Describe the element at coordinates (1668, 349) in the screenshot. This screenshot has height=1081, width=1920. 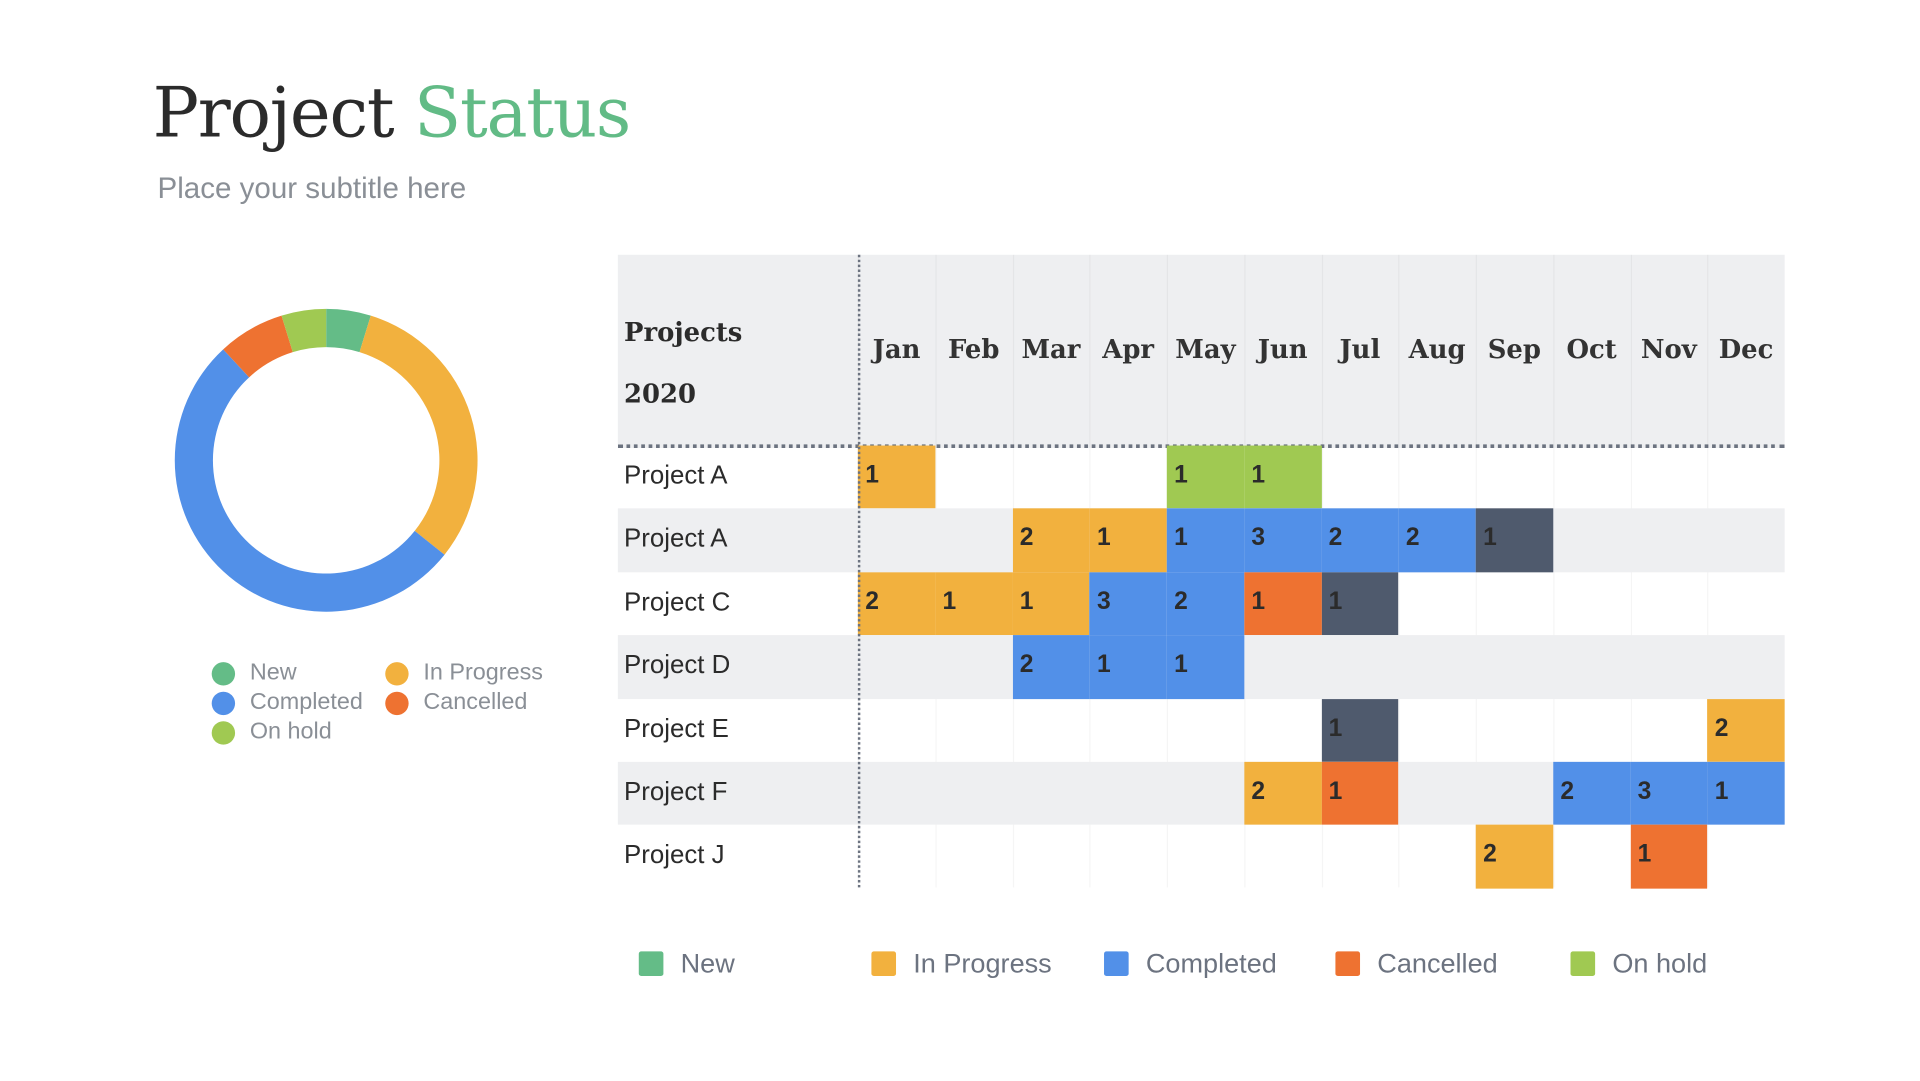
I see `month-header-nov: Nov` at that location.